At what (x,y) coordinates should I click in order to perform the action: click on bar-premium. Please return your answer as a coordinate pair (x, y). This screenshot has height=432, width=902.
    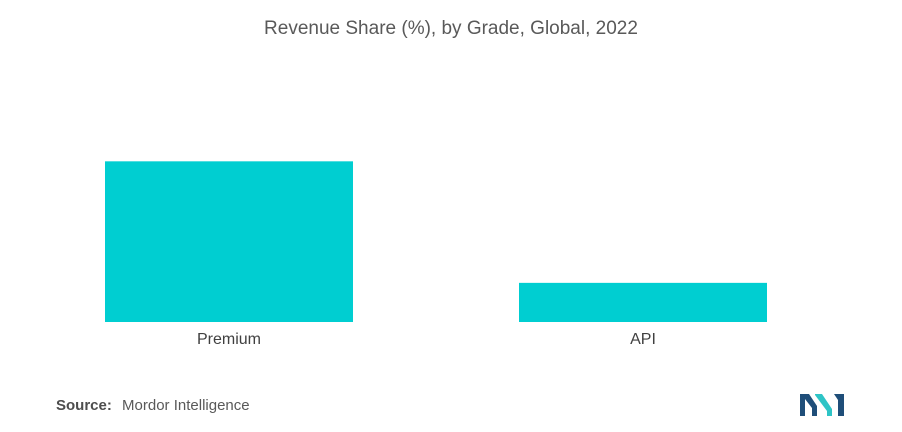
    Looking at the image, I should click on (229, 241).